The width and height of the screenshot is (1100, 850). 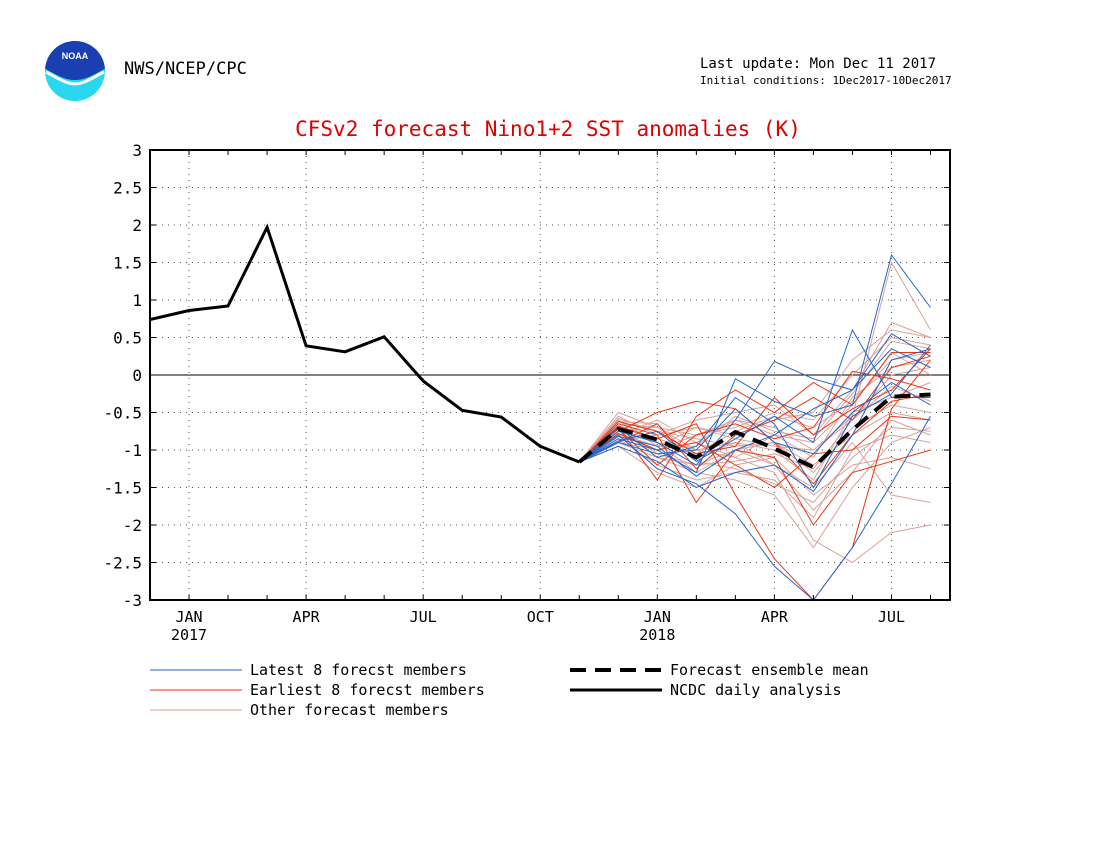 What do you see at coordinates (137, 375) in the screenshot?
I see `y-tick-label: 0` at bounding box center [137, 375].